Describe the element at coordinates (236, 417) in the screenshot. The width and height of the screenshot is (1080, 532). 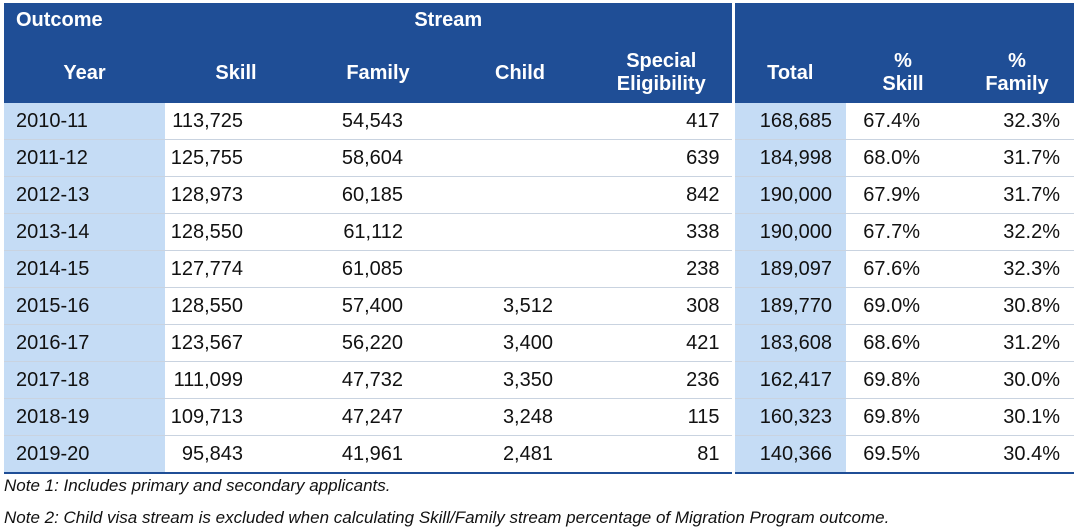
I see `cell-skill: 109,713` at that location.